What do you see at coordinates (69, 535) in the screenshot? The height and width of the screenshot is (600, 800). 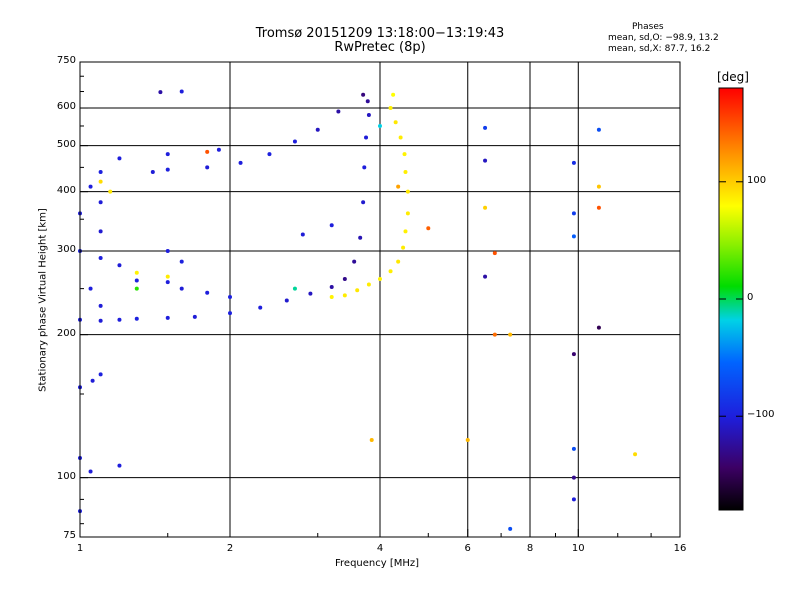 I see `y-tick-label: 75` at bounding box center [69, 535].